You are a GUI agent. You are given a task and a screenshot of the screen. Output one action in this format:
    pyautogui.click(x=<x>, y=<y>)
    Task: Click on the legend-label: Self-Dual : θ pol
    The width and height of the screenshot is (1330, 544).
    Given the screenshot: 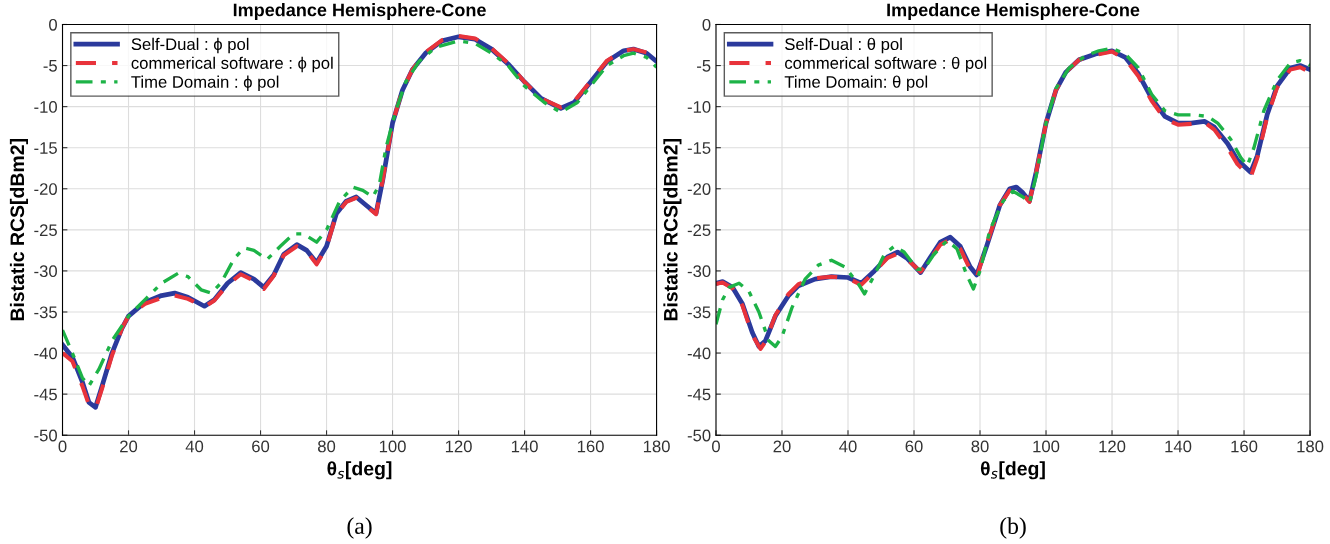 What is the action you would take?
    pyautogui.click(x=843, y=45)
    